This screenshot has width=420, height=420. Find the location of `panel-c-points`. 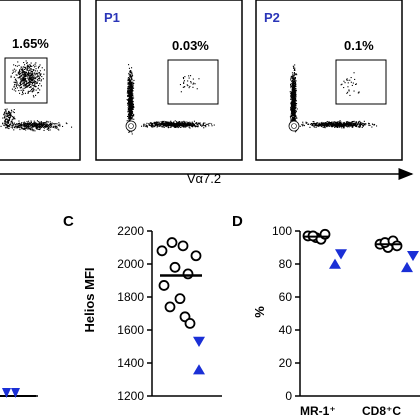

panel-c-points is located at coordinates (180, 306).